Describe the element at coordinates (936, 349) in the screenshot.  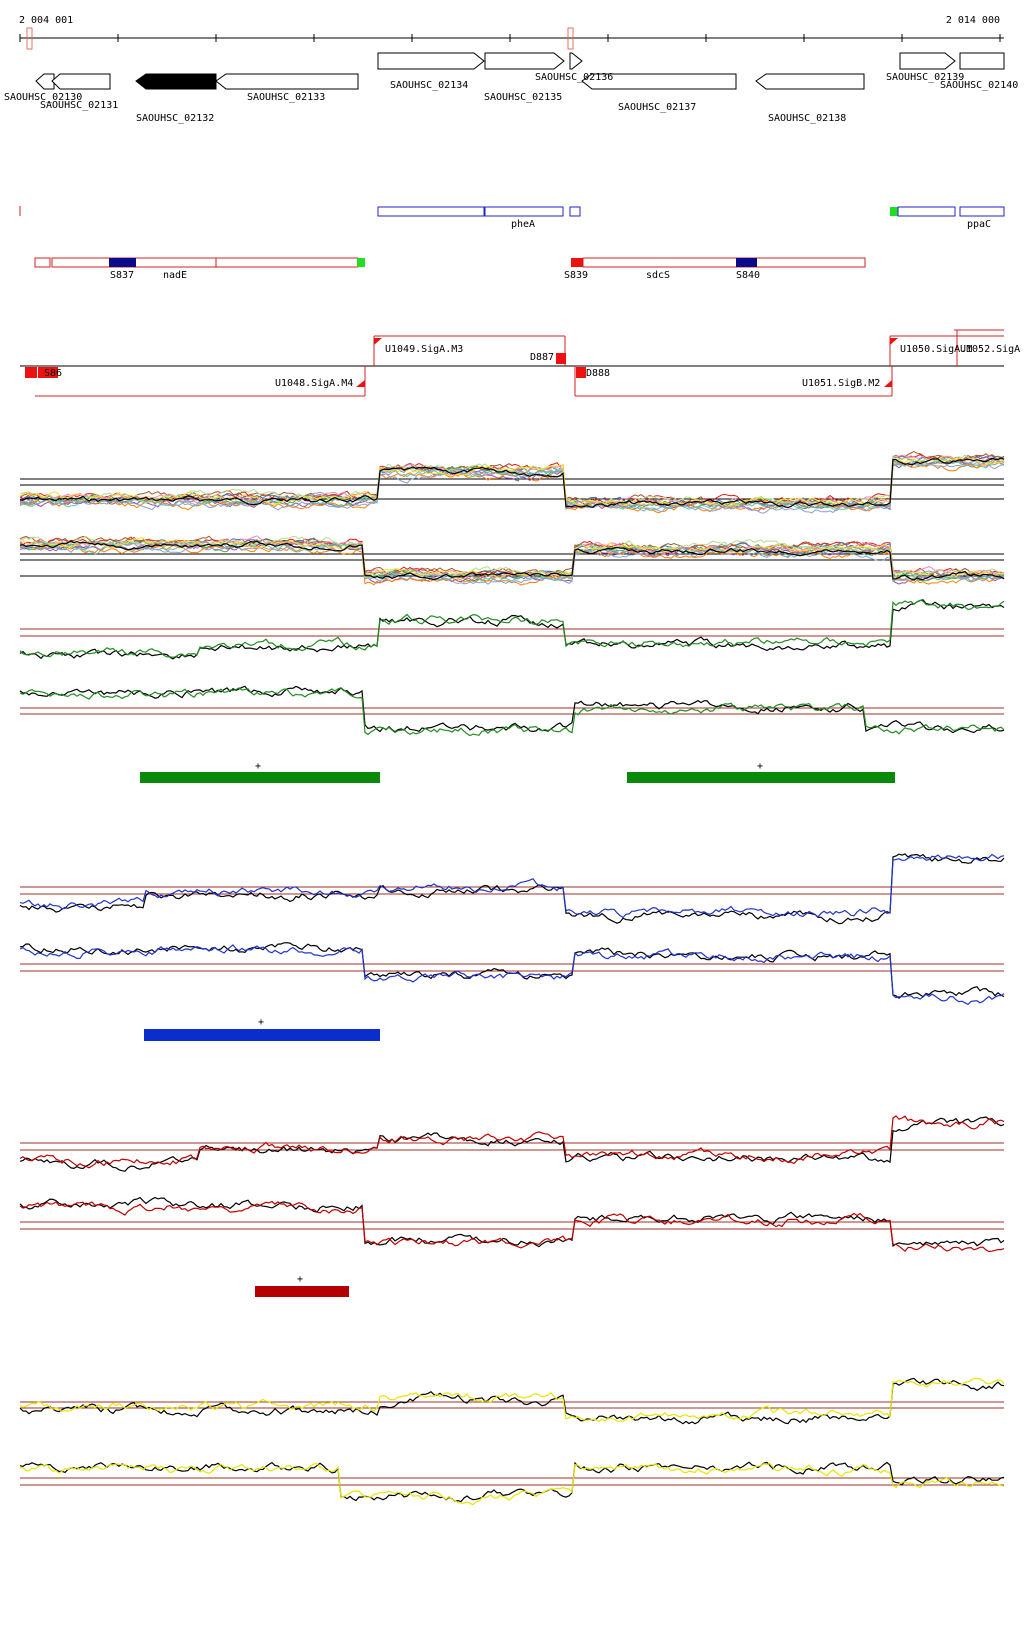
I see `regulation-label: U1050.SigA.M` at that location.